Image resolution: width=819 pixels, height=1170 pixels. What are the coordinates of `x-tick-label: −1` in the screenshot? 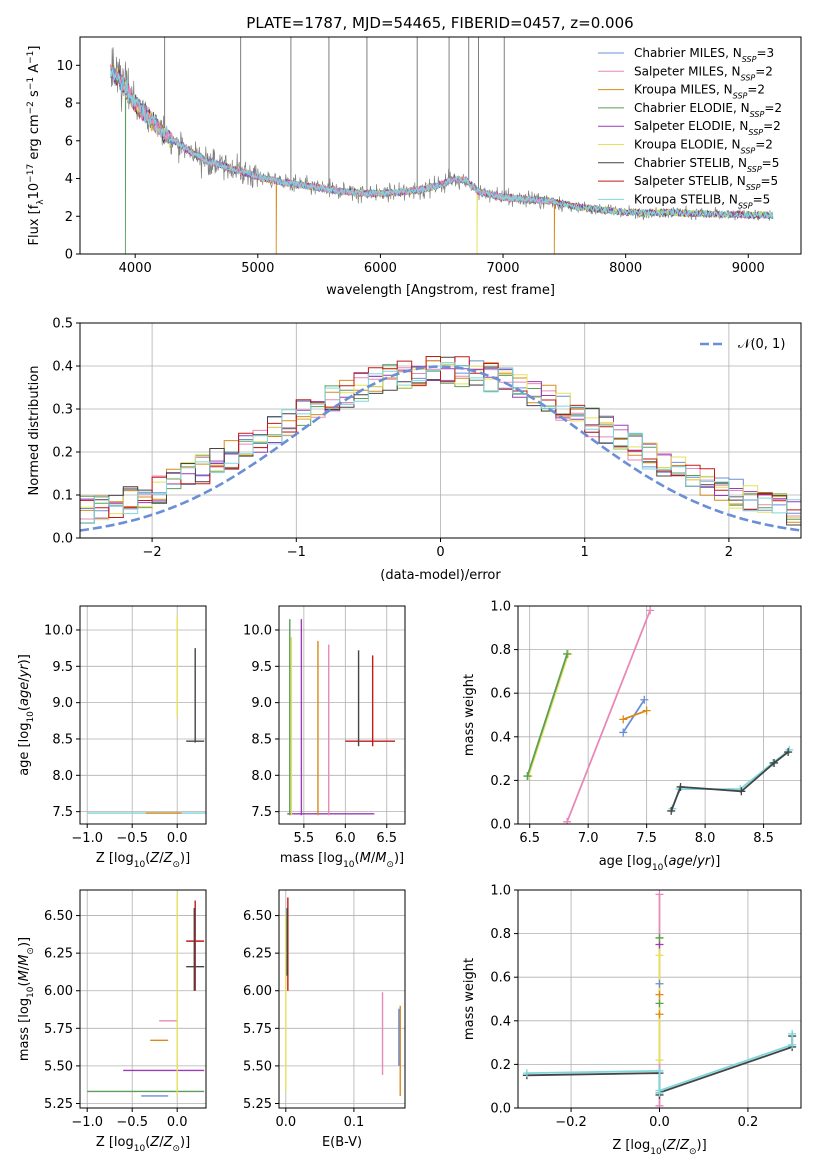 It's located at (296, 552).